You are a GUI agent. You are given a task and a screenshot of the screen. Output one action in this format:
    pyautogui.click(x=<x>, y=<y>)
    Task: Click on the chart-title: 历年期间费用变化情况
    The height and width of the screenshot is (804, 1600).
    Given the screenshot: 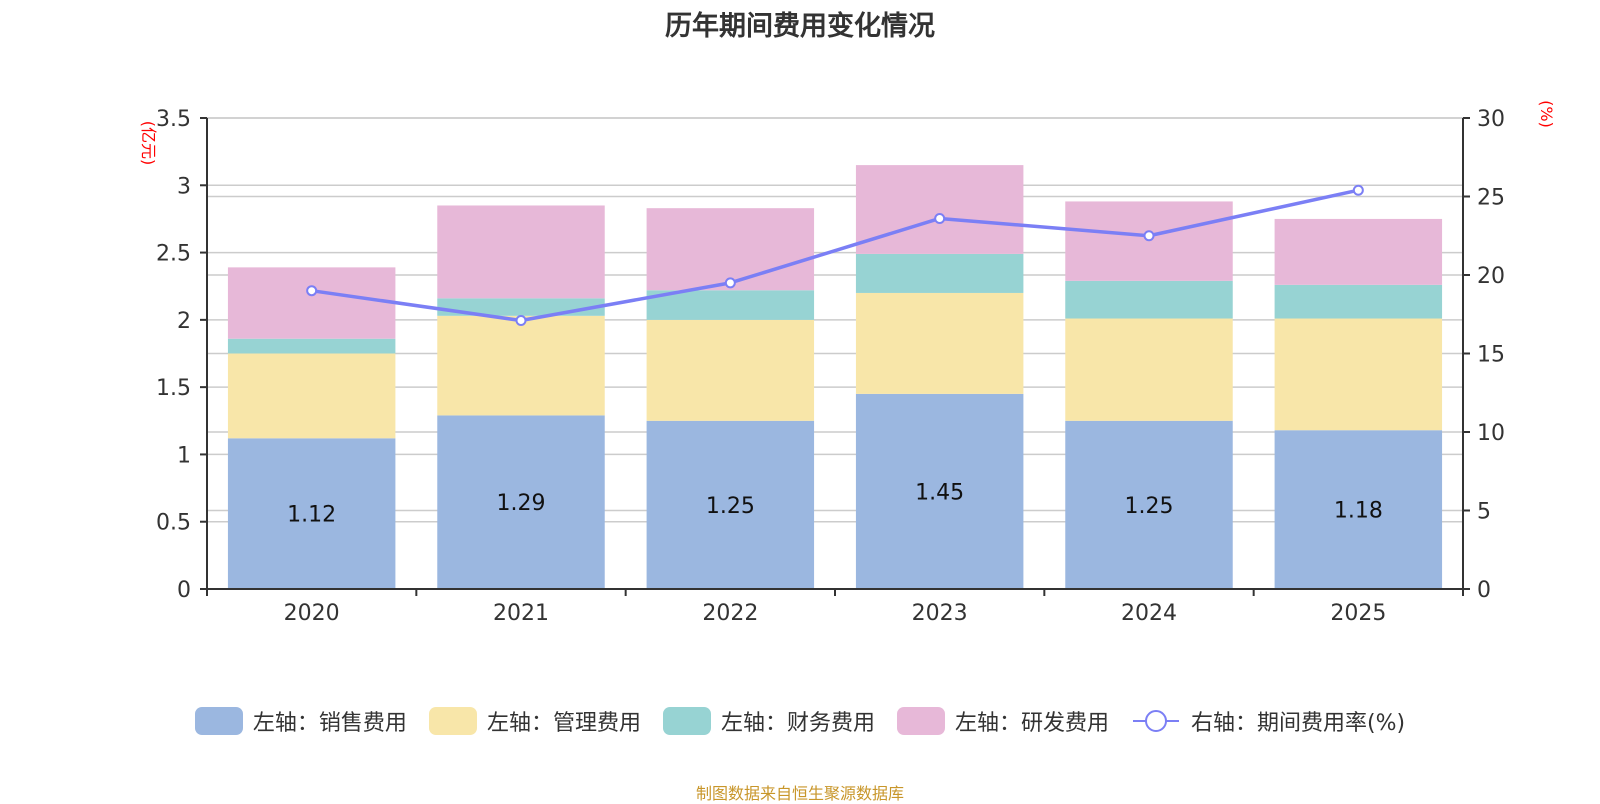 What is the action you would take?
    pyautogui.click(x=800, y=26)
    